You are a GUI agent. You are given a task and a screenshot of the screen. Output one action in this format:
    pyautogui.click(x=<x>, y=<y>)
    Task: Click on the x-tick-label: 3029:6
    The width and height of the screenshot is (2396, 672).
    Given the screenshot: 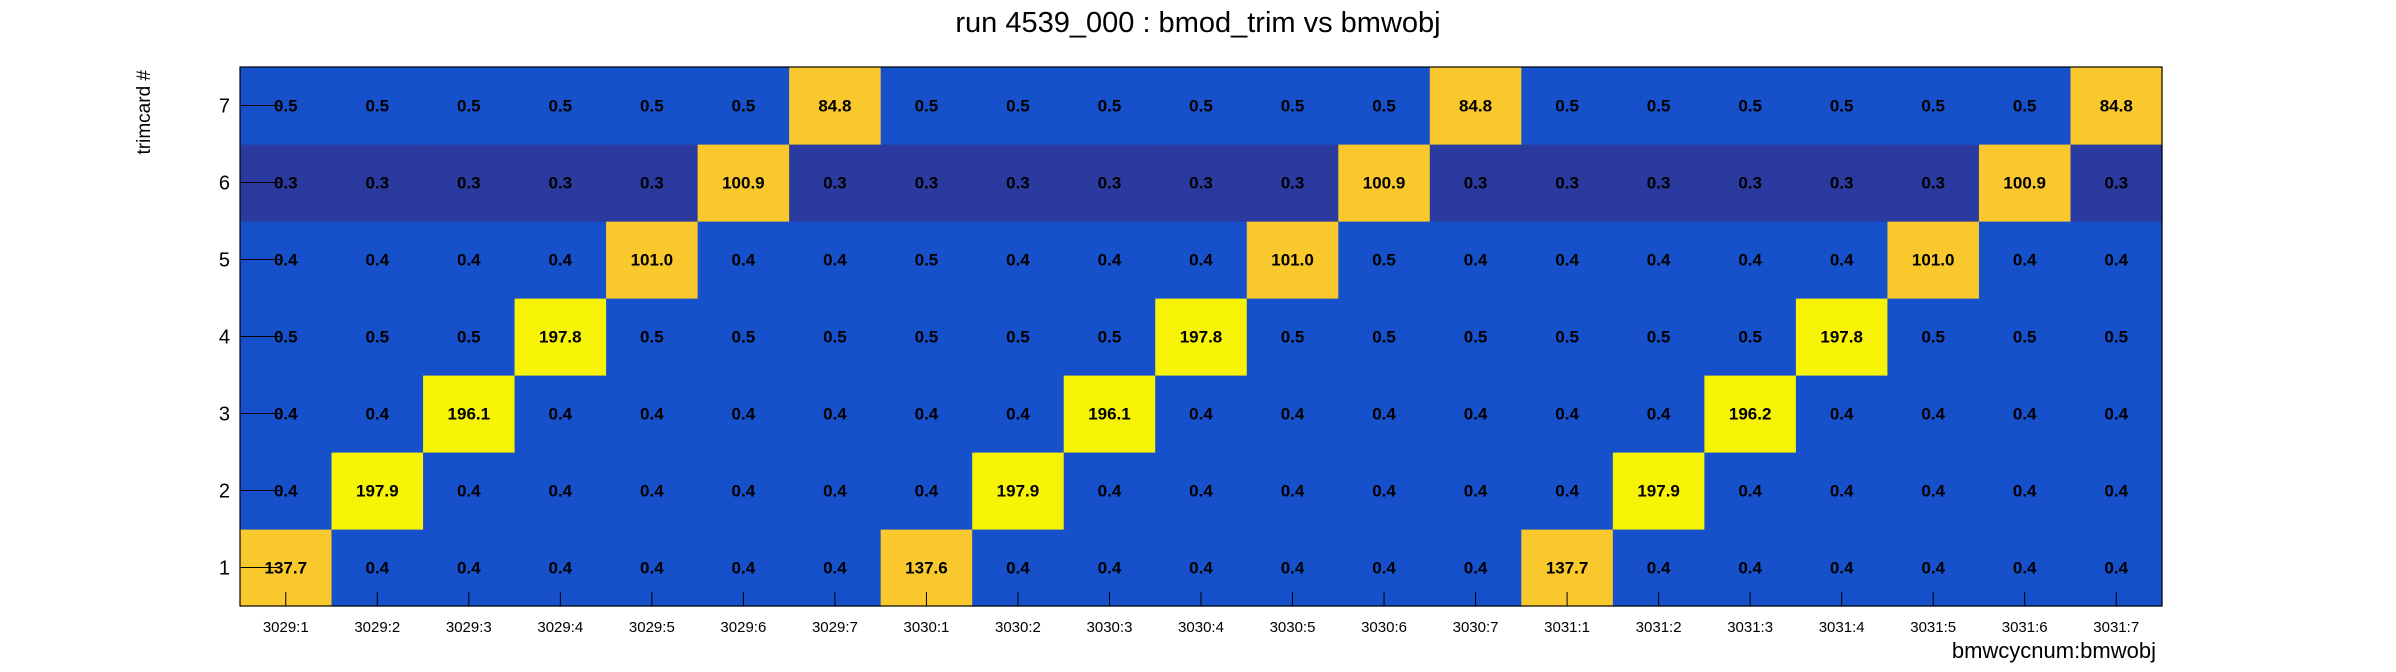 What is the action you would take?
    pyautogui.click(x=743, y=627)
    